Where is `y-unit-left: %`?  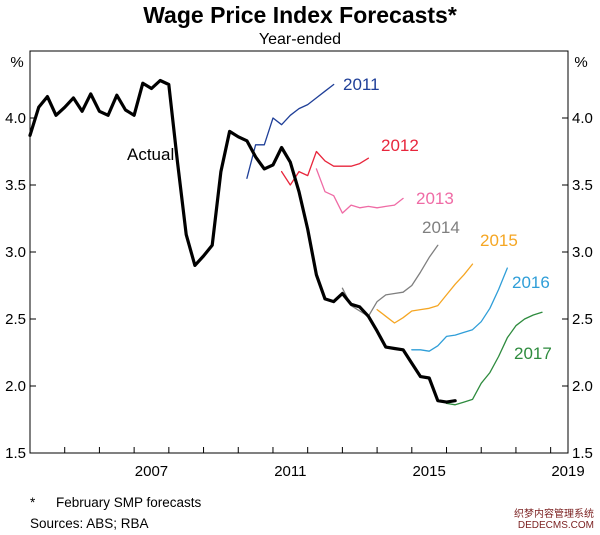 y-unit-left: % is located at coordinates (16, 62).